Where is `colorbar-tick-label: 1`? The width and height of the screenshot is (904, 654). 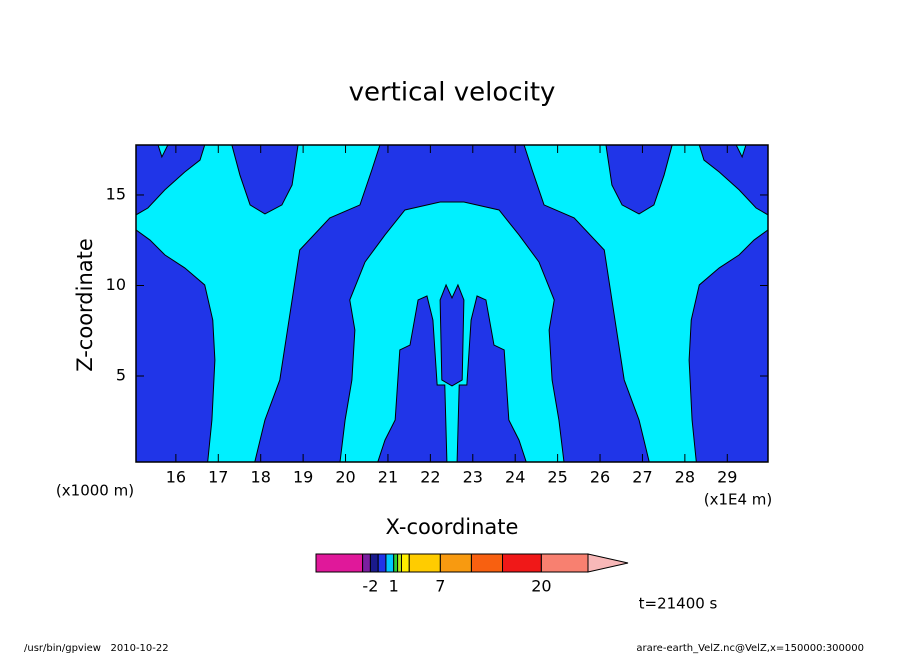
colorbar-tick-label: 1 is located at coordinates (394, 586).